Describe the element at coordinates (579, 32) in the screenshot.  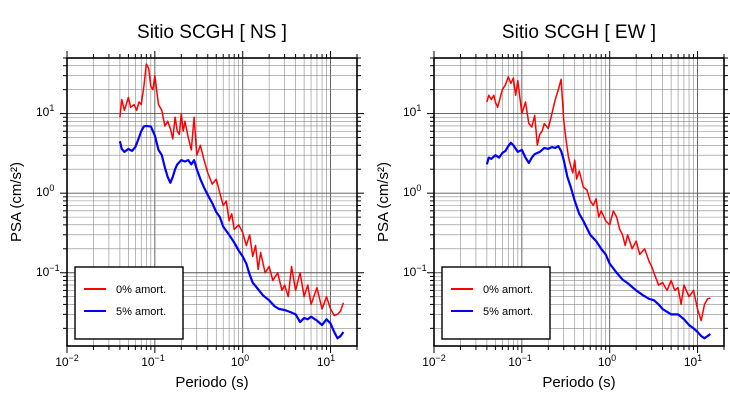
I see `chart-title: Sitio SCGH [ EW ]` at that location.